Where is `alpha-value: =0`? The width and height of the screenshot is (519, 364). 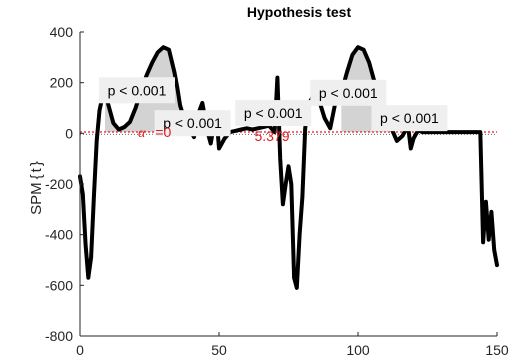 alpha-value: =0 is located at coordinates (163, 132).